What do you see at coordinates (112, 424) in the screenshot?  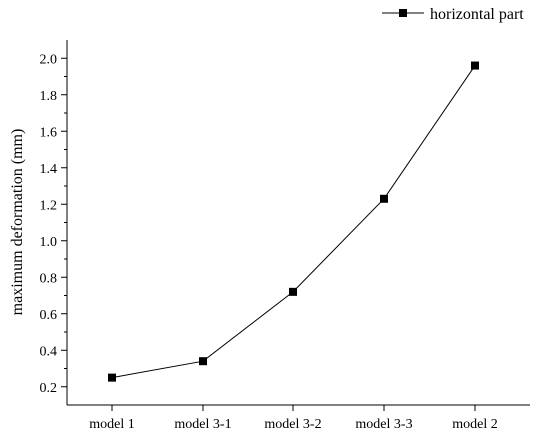 I see `x-tick-label: model 1` at bounding box center [112, 424].